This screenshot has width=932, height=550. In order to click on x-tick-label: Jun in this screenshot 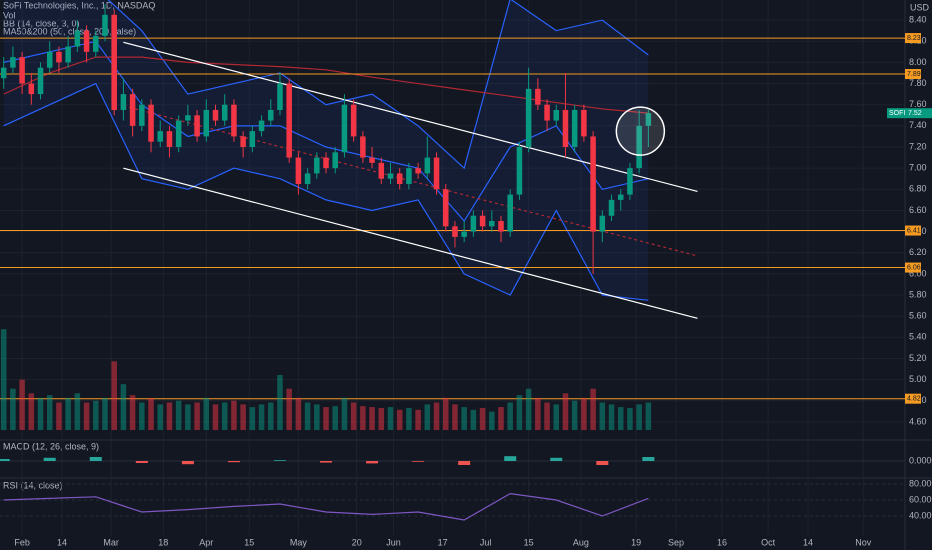, I will do `click(393, 542)`.